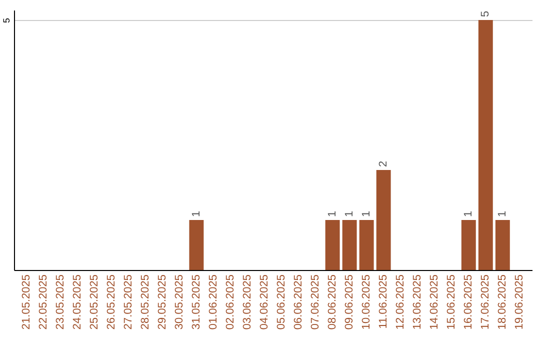  What do you see at coordinates (452, 302) in the screenshot?
I see `x-tick-label: 15.06.2025` at bounding box center [452, 302].